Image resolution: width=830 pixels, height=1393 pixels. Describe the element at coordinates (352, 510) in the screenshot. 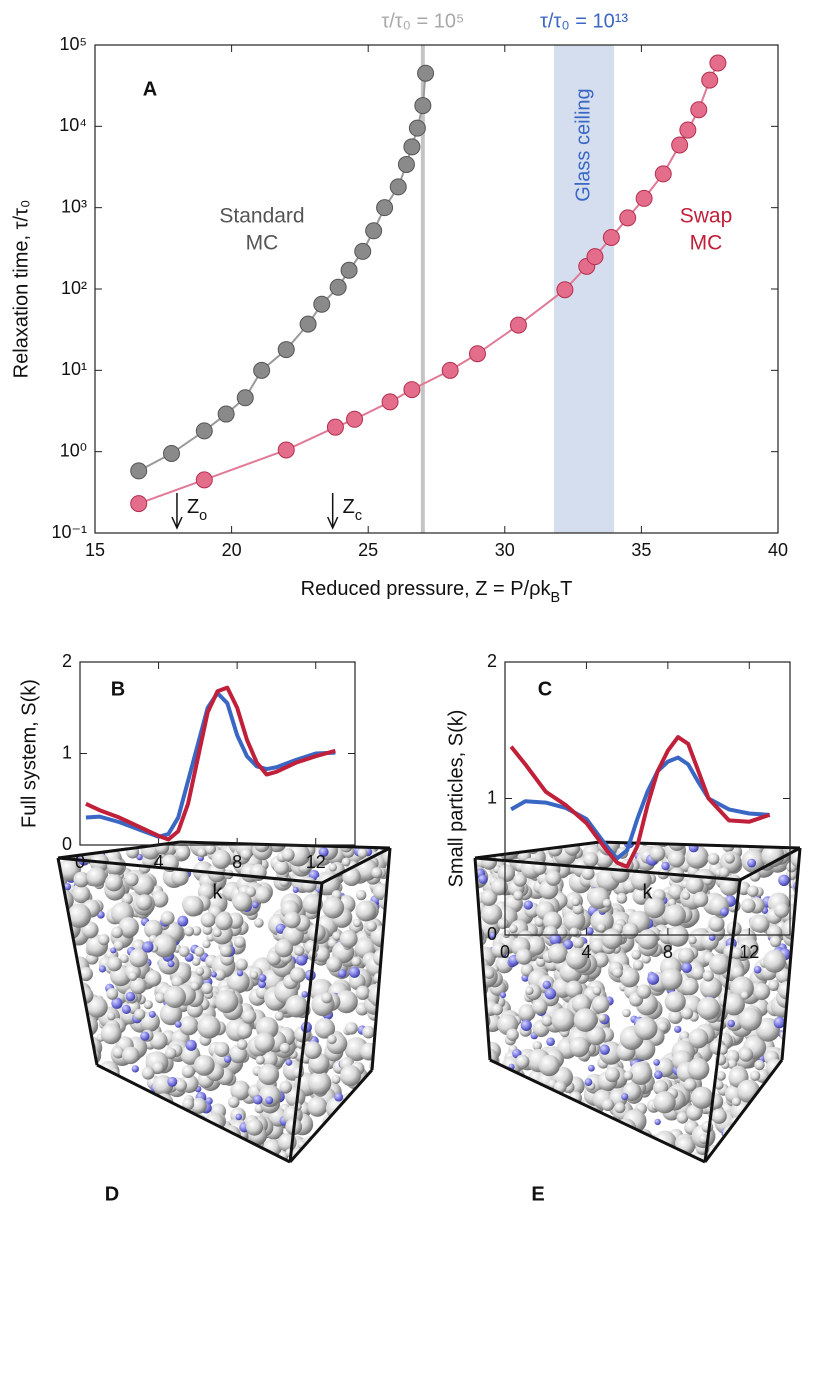

I see `arrow-label: Zc` at that location.